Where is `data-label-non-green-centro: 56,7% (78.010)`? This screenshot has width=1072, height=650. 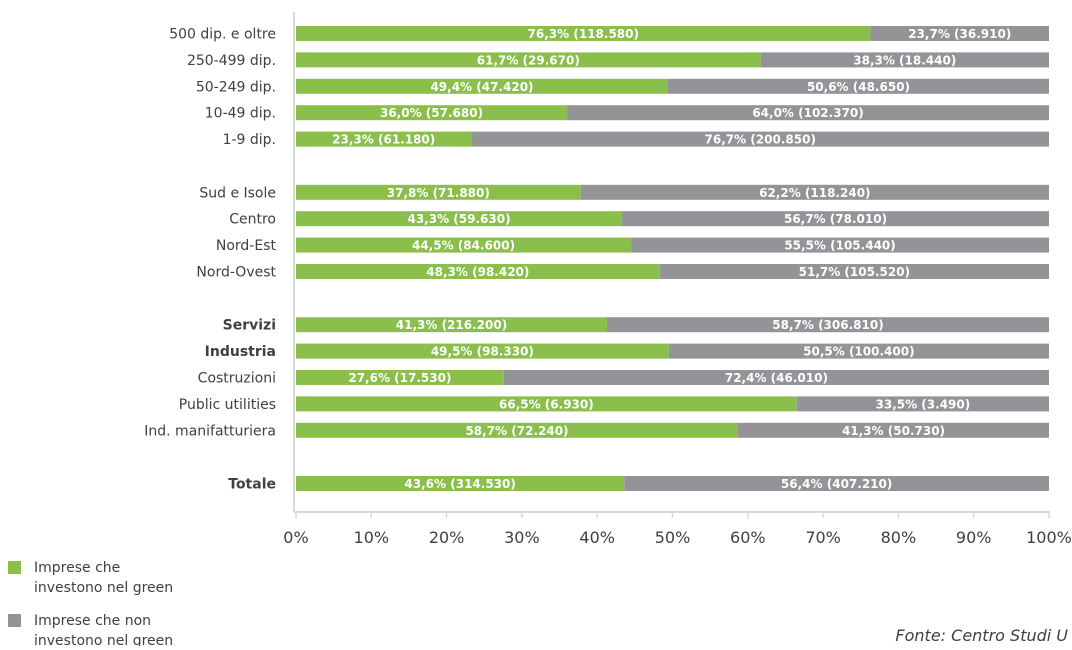 data-label-non-green-centro: 56,7% (78.010) is located at coordinates (835, 219).